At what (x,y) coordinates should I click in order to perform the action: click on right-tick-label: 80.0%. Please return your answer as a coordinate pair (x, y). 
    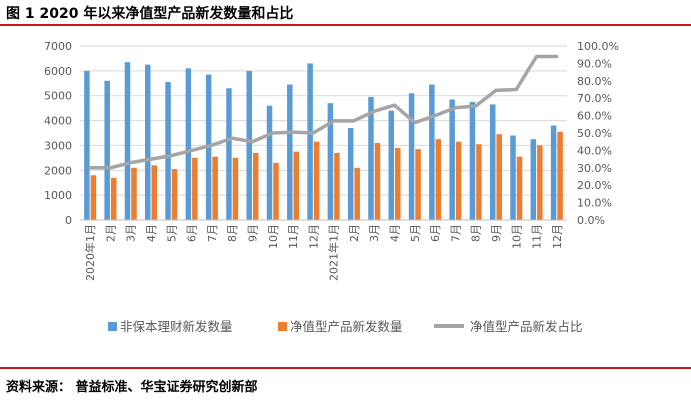
    Looking at the image, I should click on (594, 81).